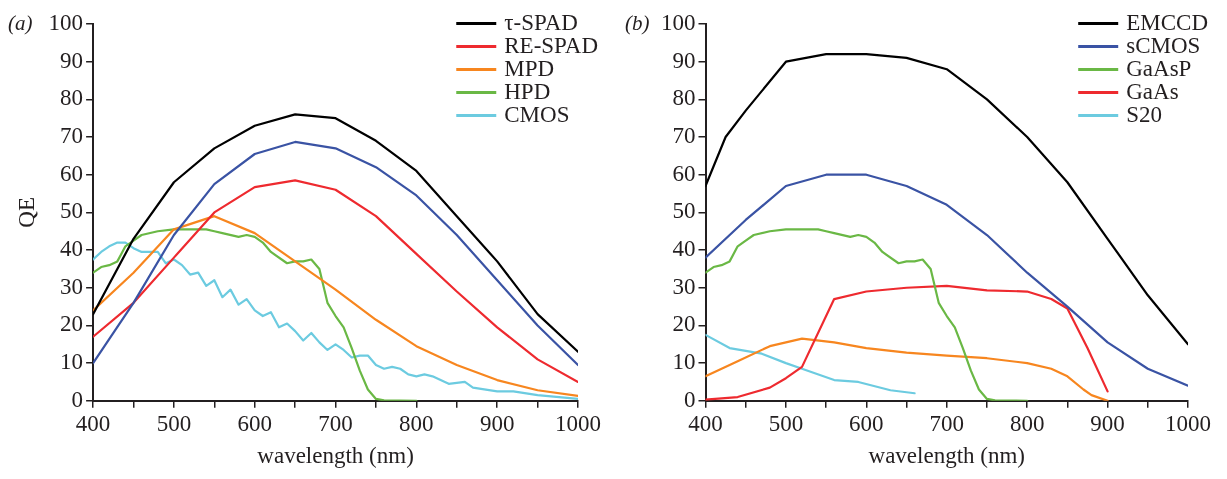 This screenshot has height=479, width=1227. Describe the element at coordinates (529, 68) in the screenshot. I see `legend-label: MPD` at that location.